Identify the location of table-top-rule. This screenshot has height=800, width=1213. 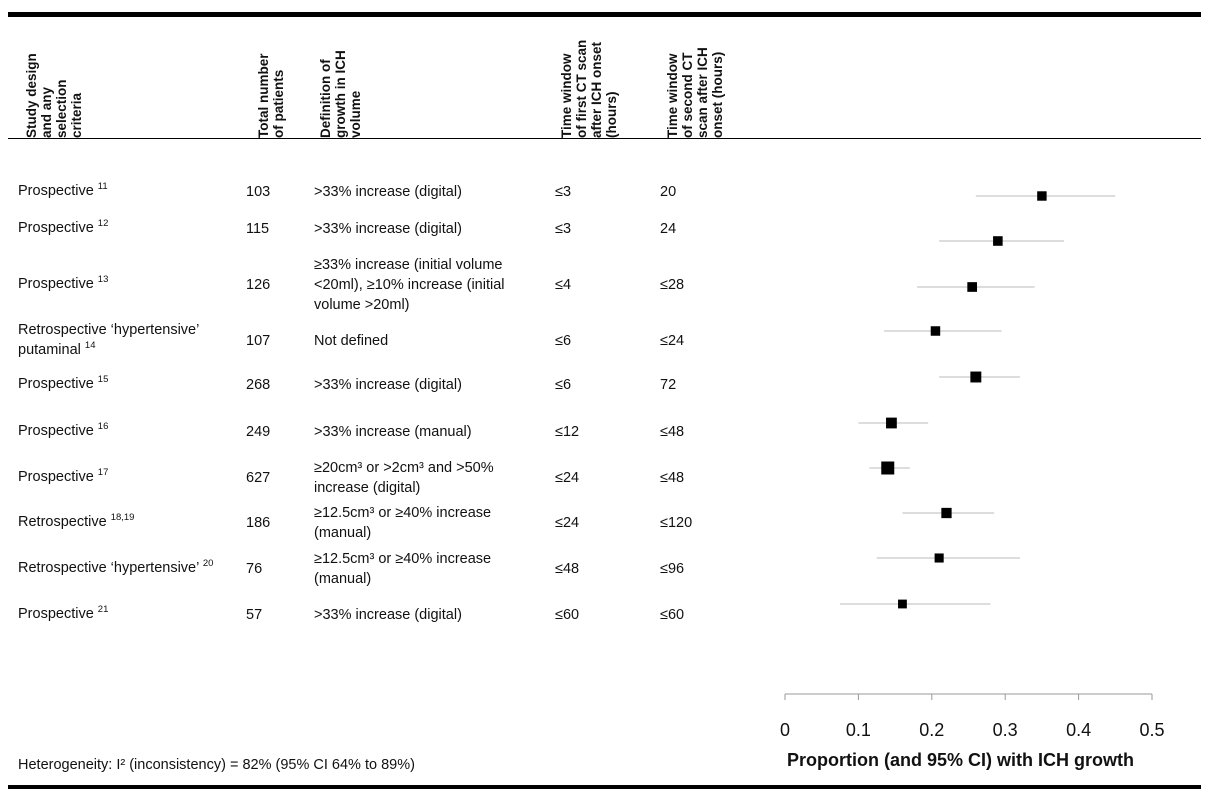
(604, 14).